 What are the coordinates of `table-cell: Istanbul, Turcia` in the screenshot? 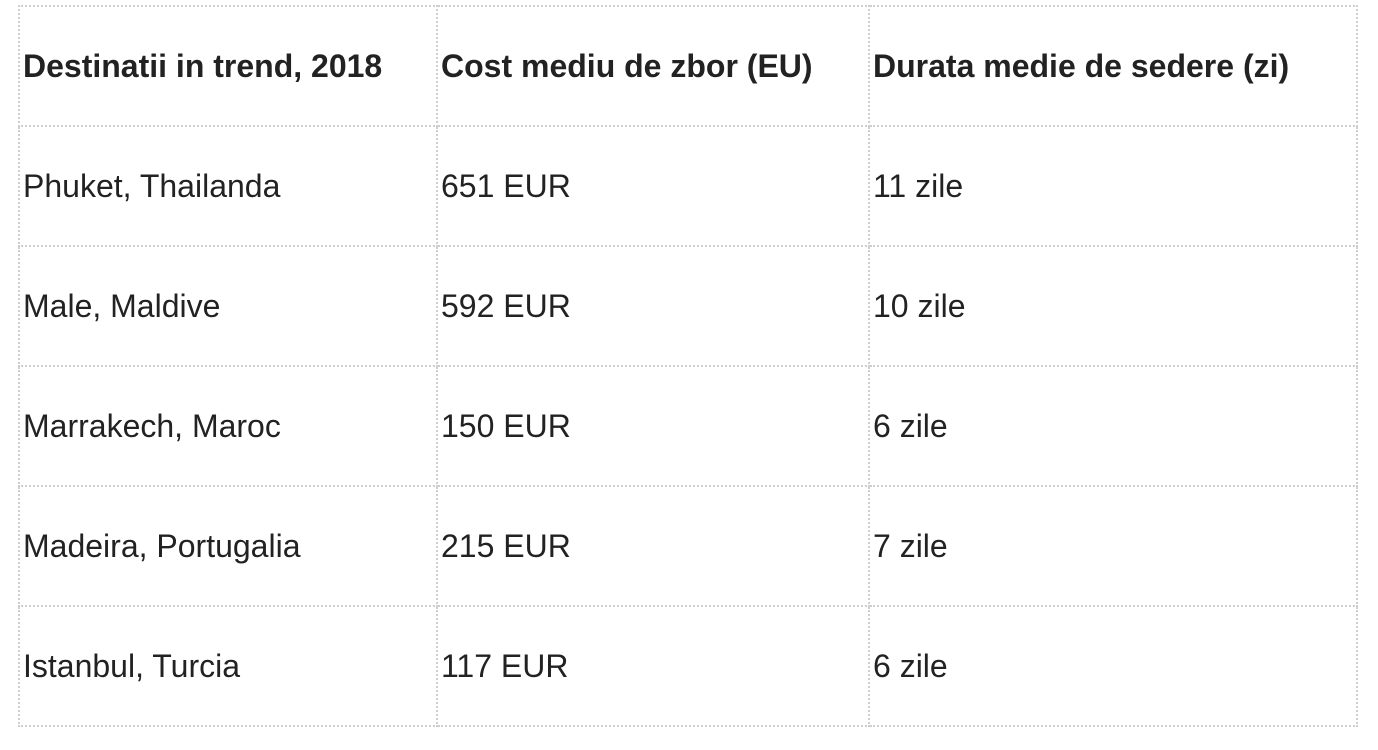 It's located at (228, 666).